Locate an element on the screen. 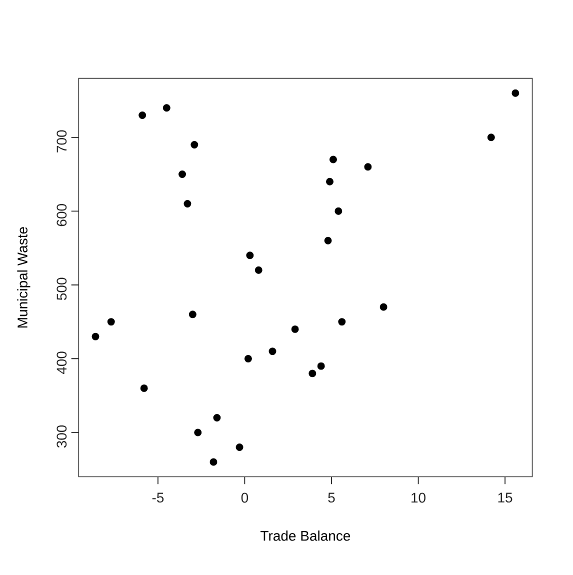  y-tick-label: 700 is located at coordinates (61, 141).